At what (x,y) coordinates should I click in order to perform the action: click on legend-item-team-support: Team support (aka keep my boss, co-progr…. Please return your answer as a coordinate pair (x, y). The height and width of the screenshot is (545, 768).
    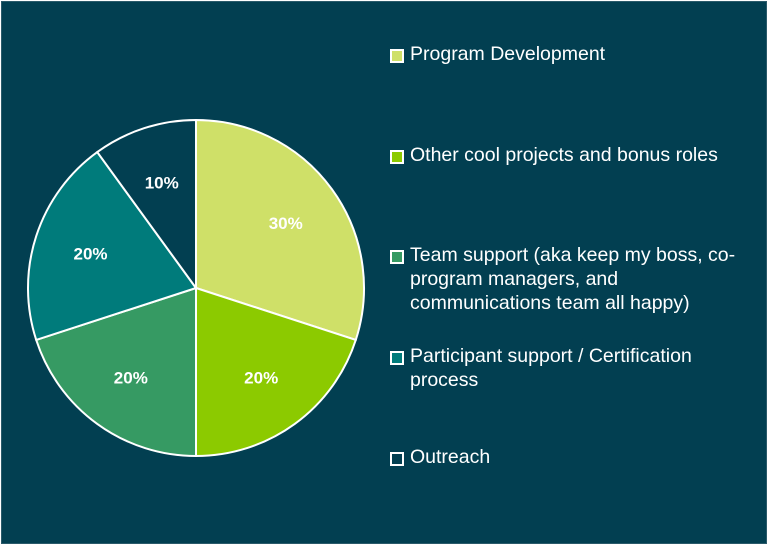
    Looking at the image, I should click on (572, 279).